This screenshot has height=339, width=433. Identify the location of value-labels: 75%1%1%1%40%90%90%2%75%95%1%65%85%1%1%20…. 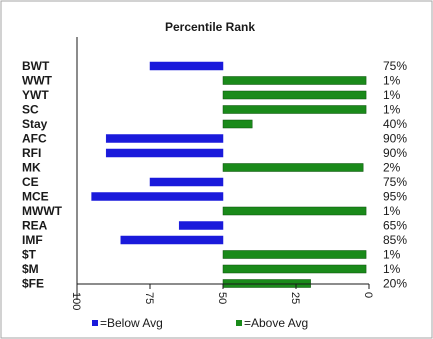
(395, 175).